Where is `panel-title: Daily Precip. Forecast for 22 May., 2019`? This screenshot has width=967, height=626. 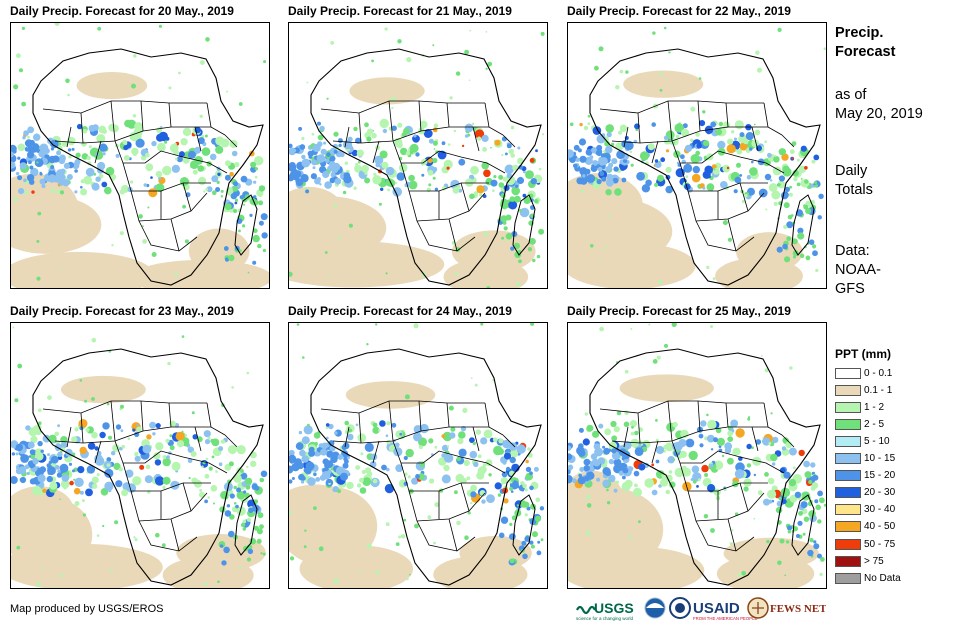
panel-title: Daily Precip. Forecast for 22 May., 2019 is located at coordinates (679, 11).